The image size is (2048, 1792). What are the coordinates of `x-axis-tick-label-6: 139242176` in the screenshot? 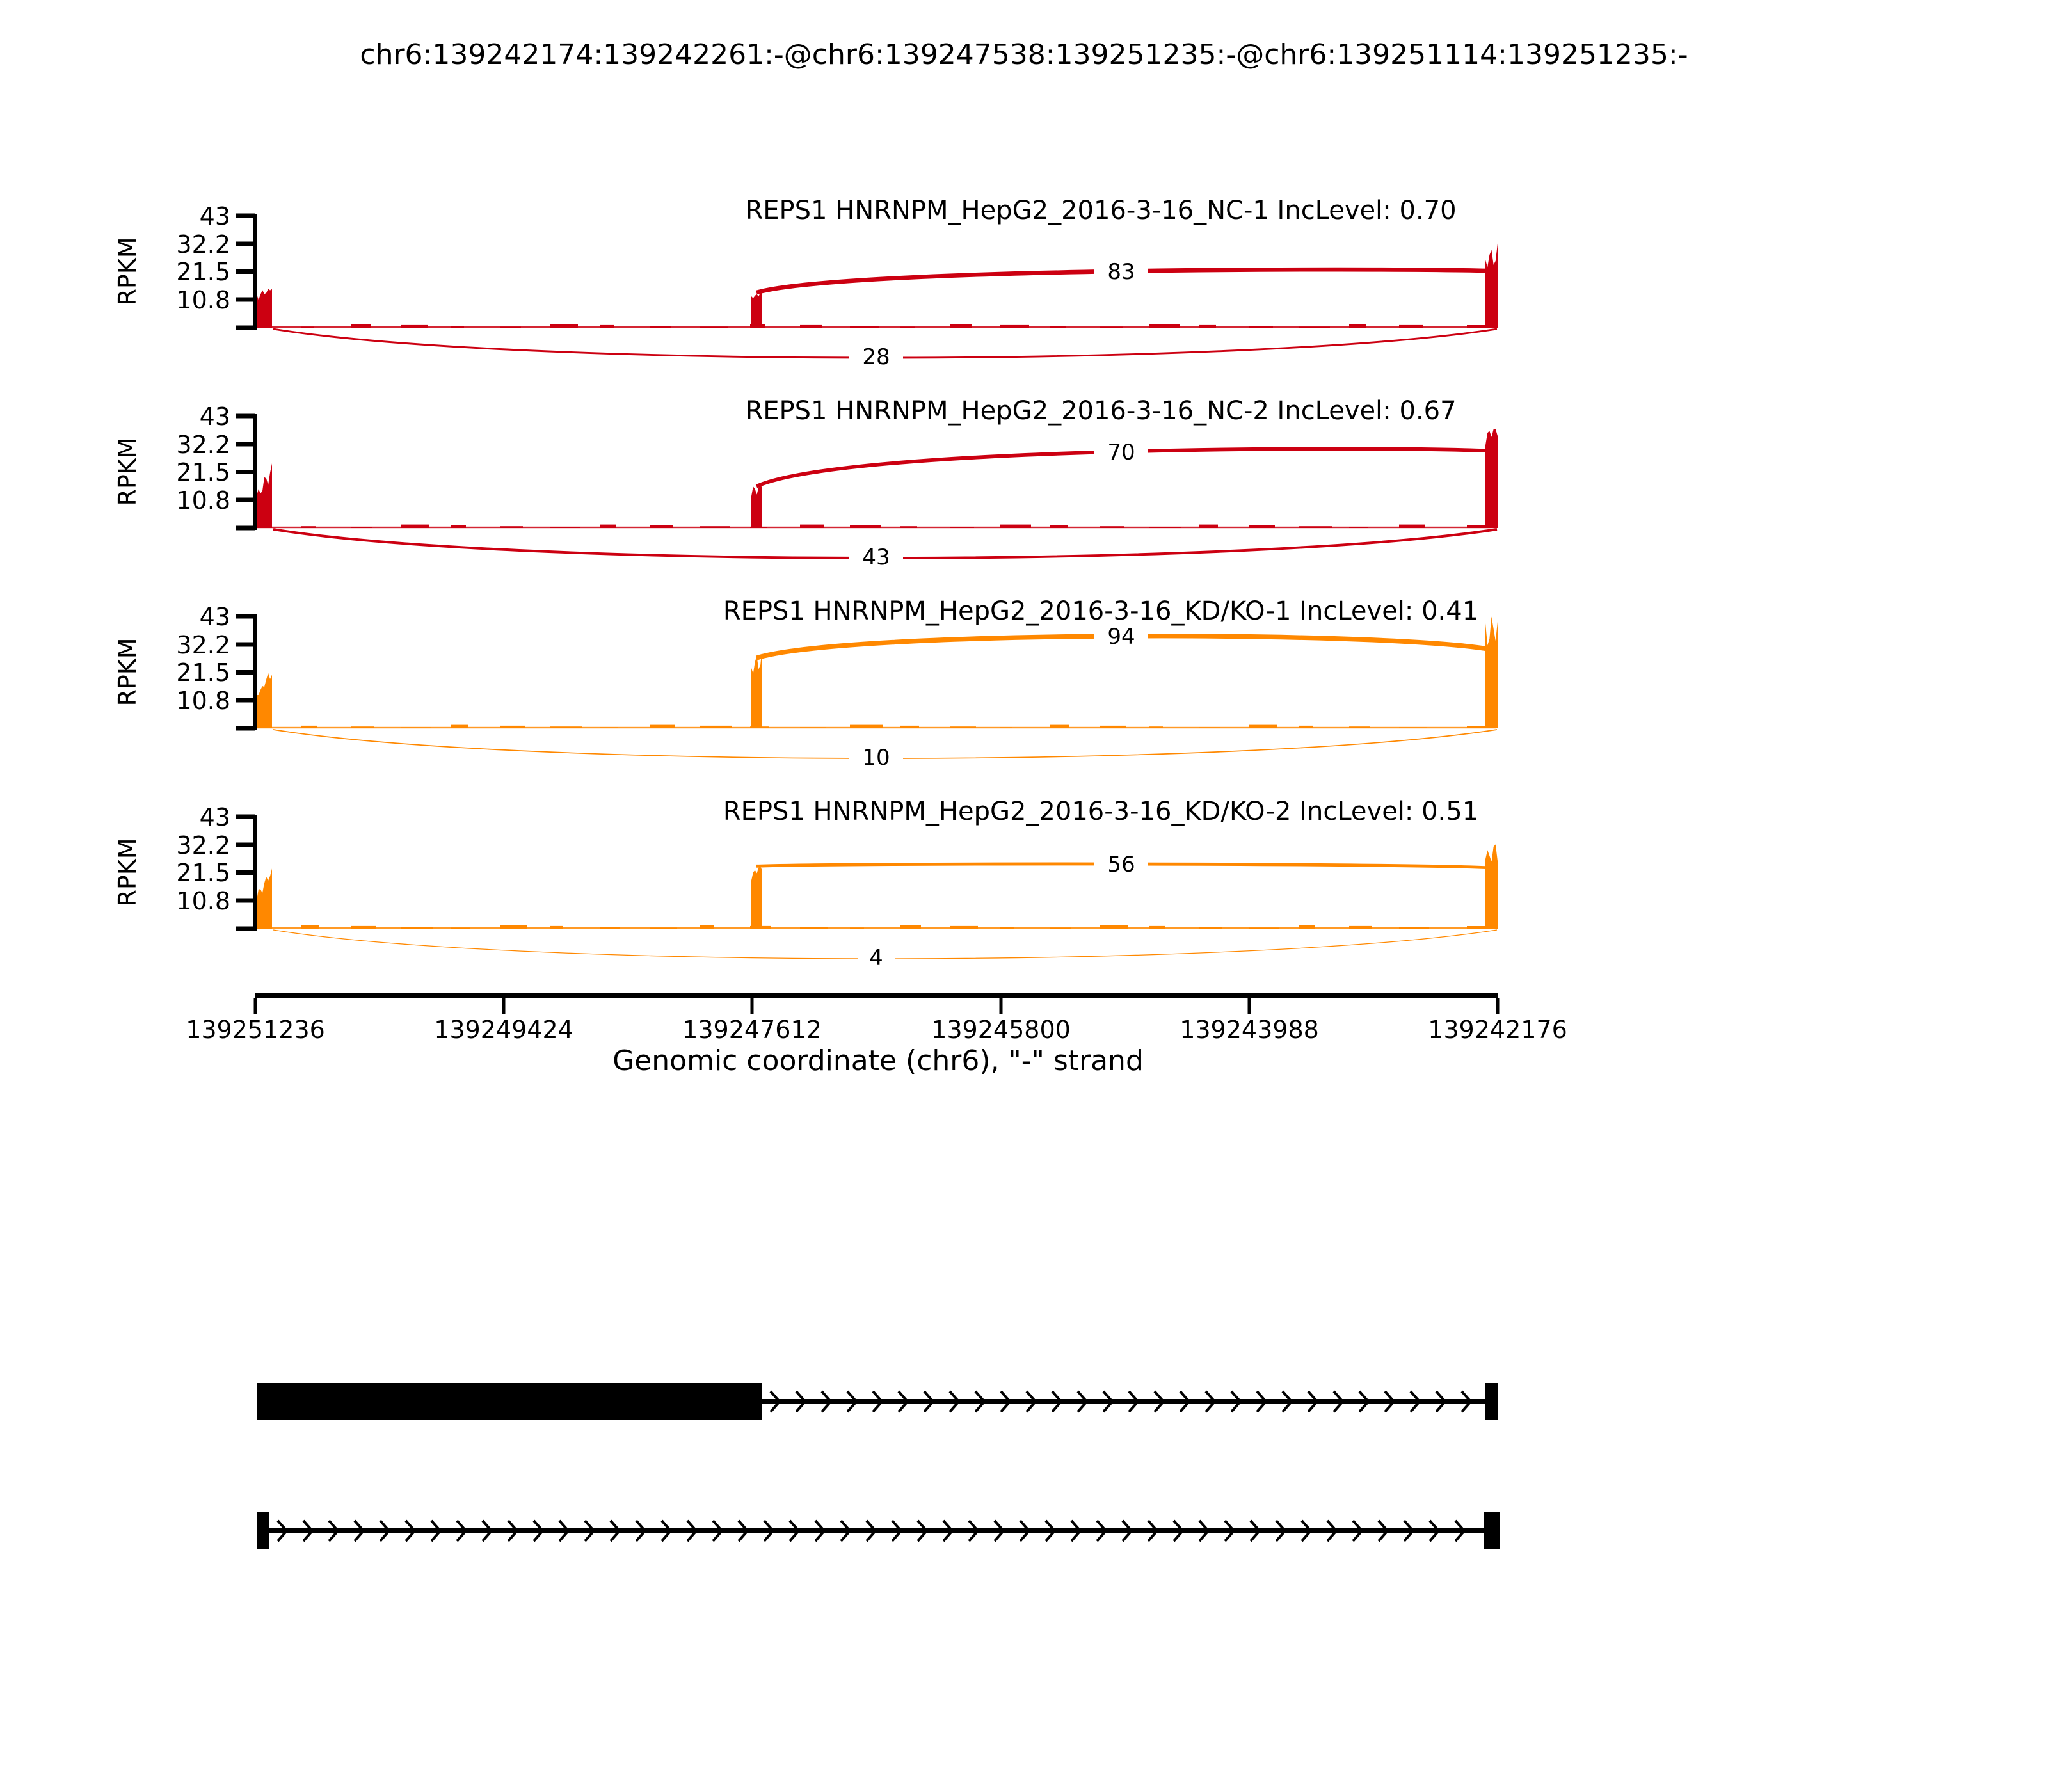 It's located at (1497, 1030).